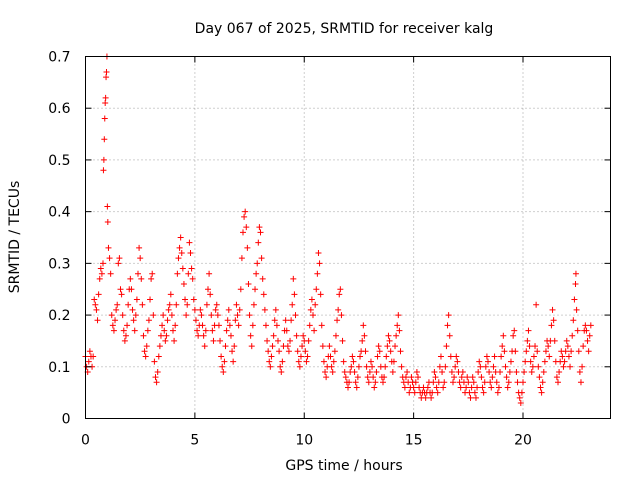  Describe the element at coordinates (85, 441) in the screenshot. I see `x-tick-label: 0` at that location.